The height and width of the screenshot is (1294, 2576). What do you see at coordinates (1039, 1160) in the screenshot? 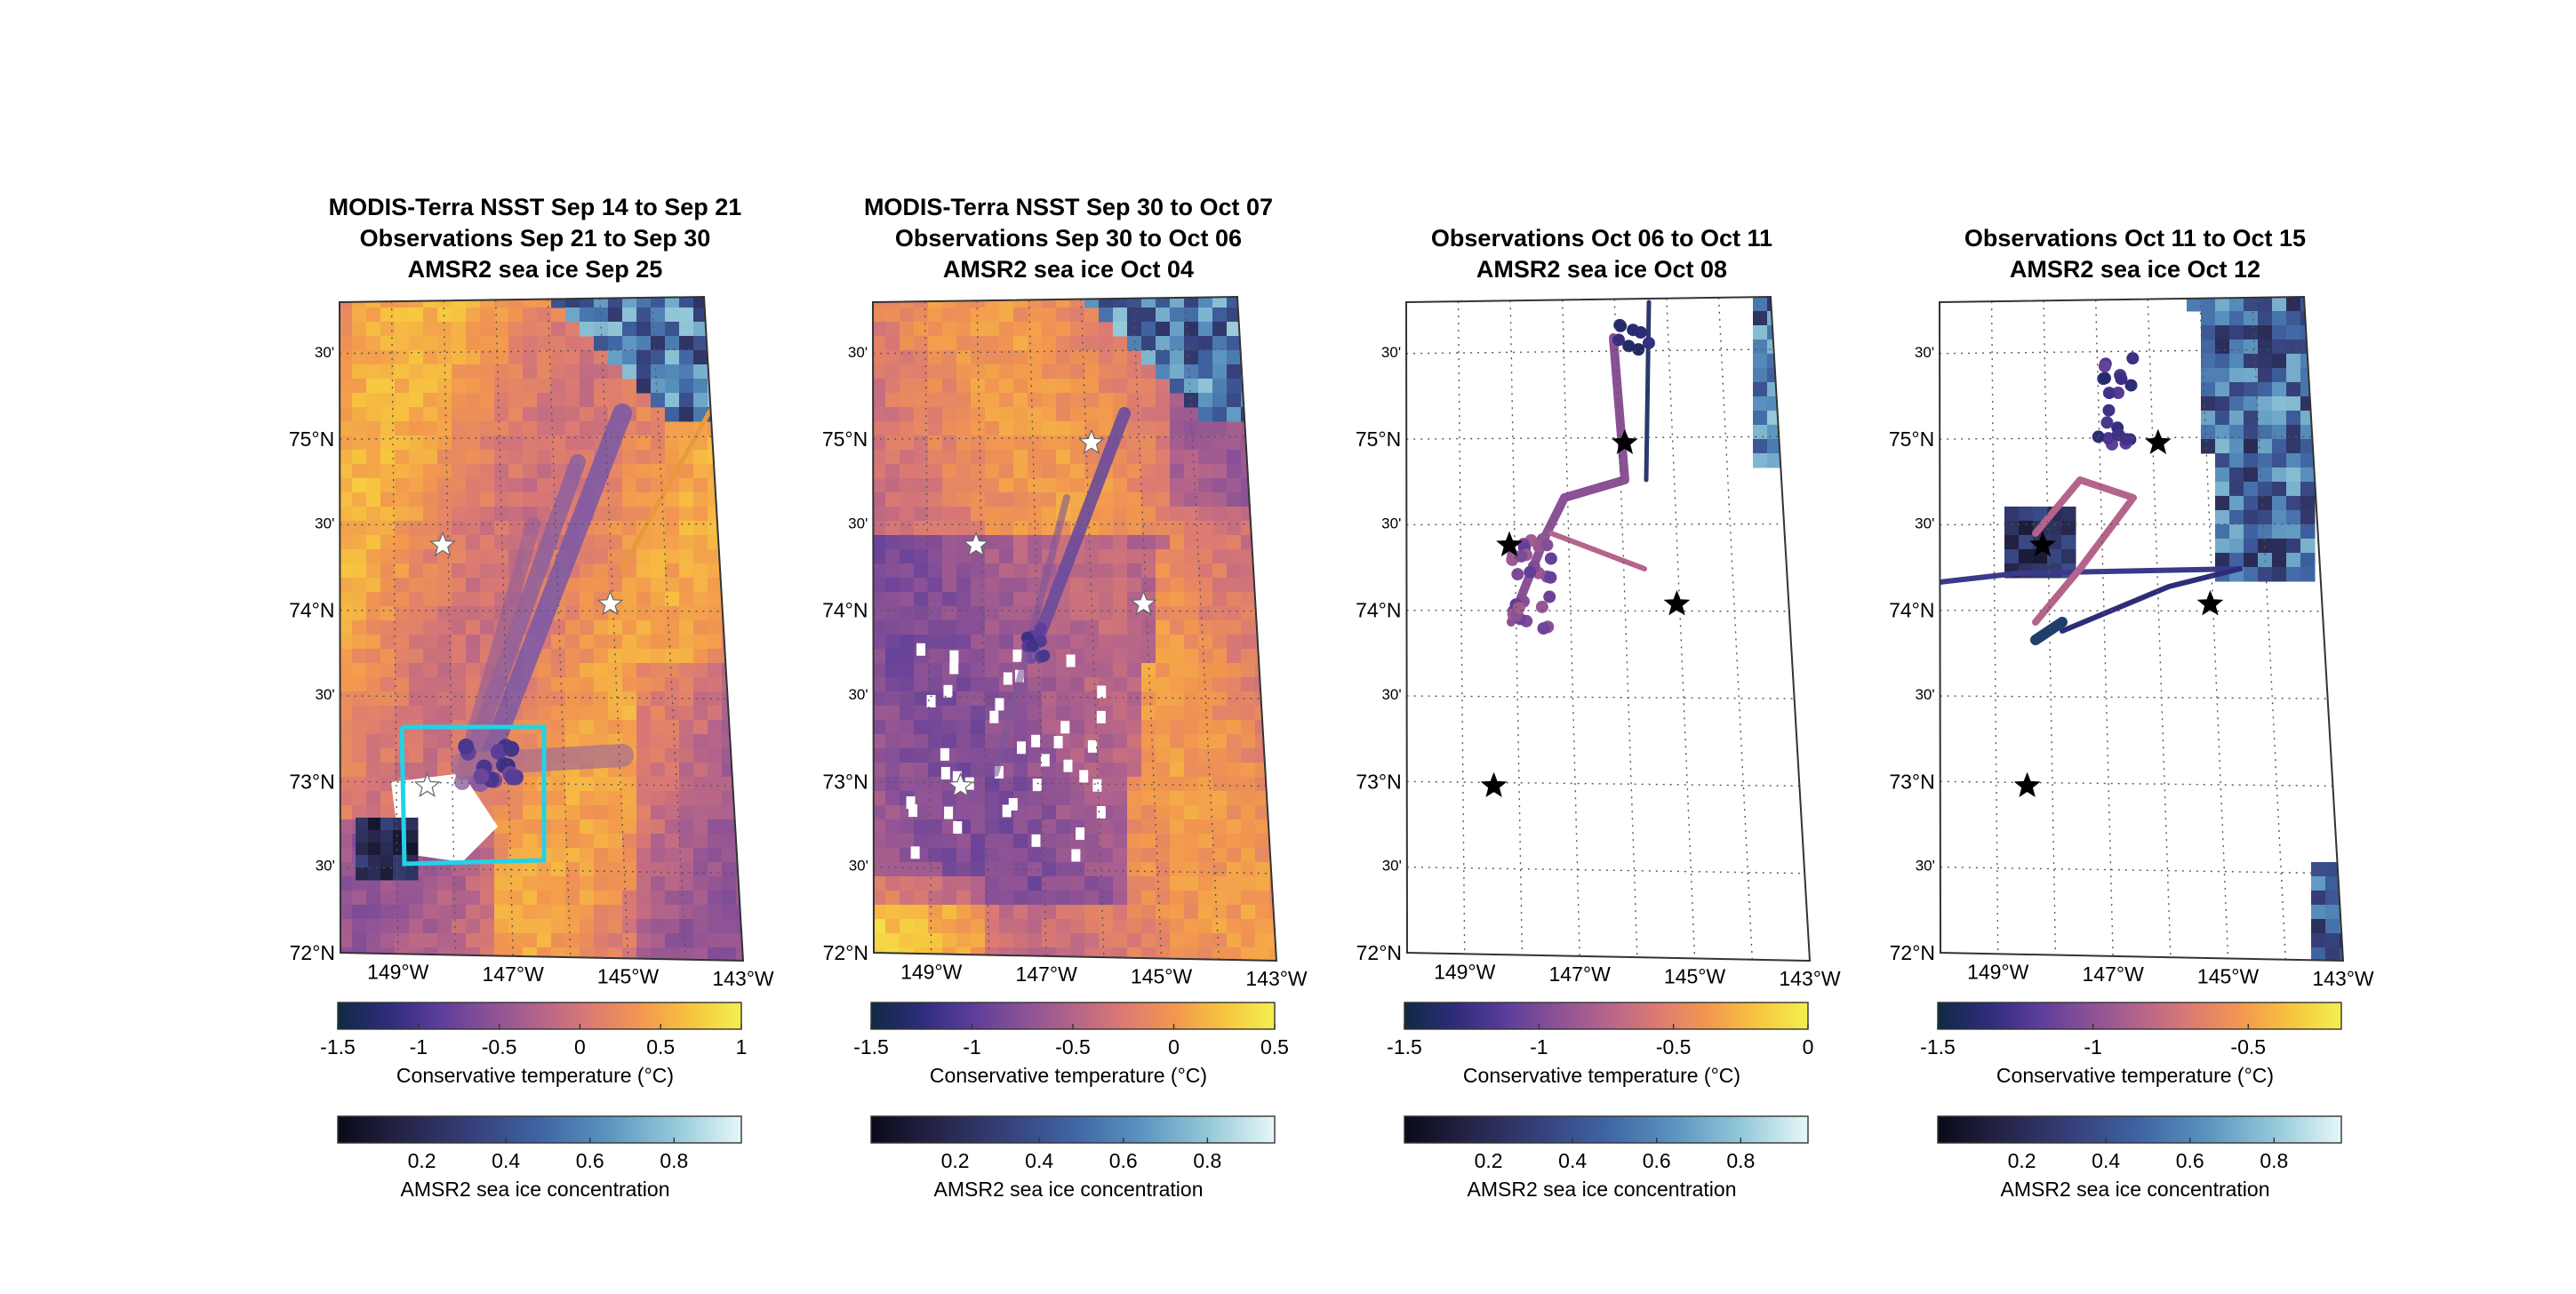
I see `sea-ice-tick-label: 0.4` at bounding box center [1039, 1160].